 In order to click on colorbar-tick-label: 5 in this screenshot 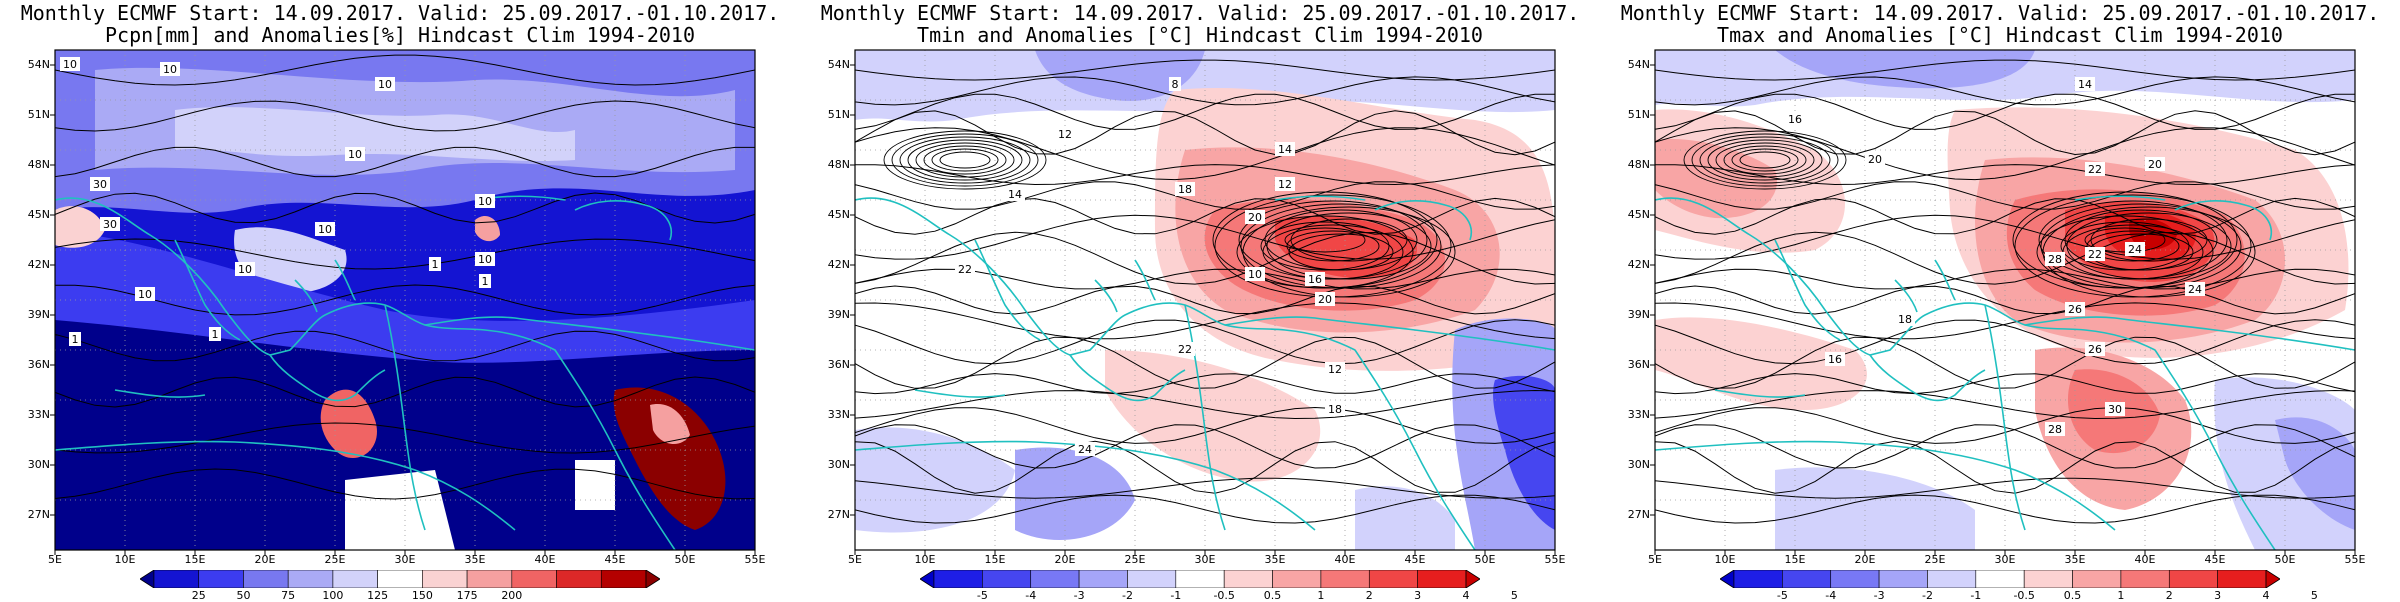, I will do `click(1514, 595)`.